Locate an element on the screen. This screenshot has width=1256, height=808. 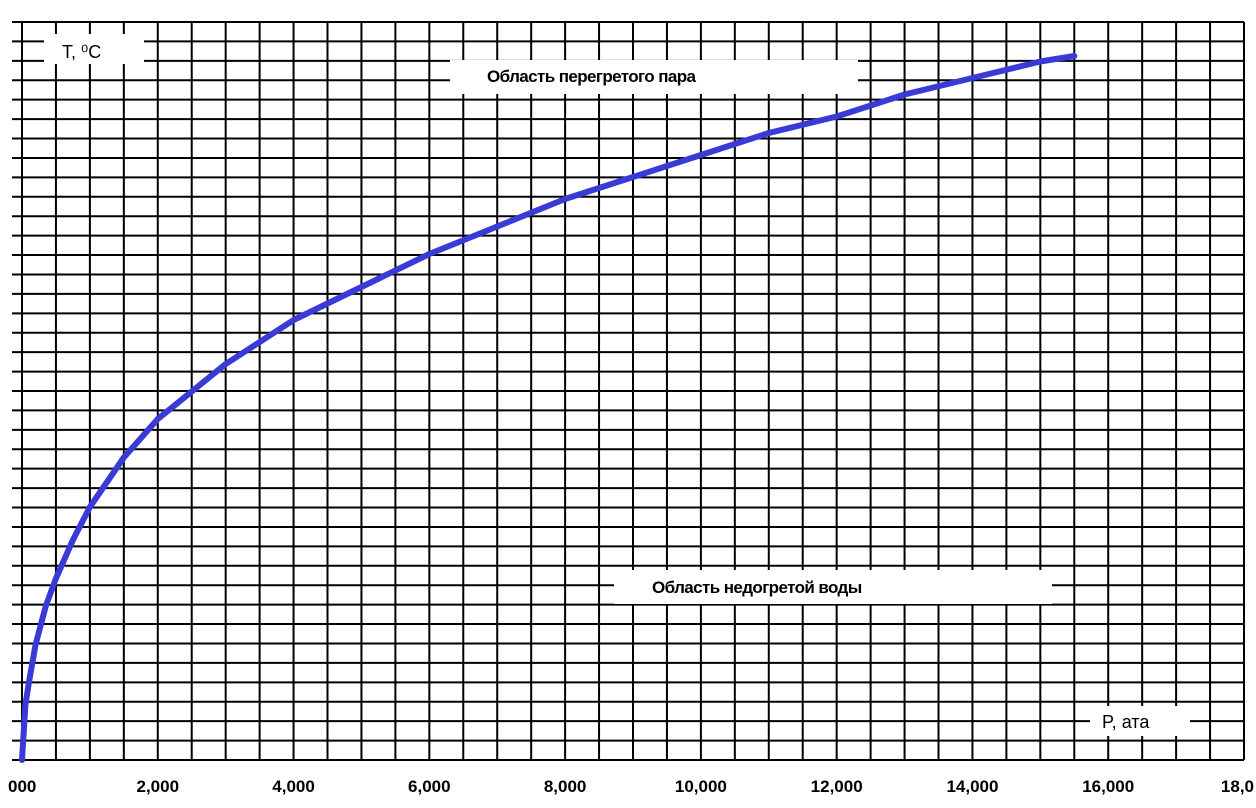
x-tick-label: 10,000 is located at coordinates (701, 786).